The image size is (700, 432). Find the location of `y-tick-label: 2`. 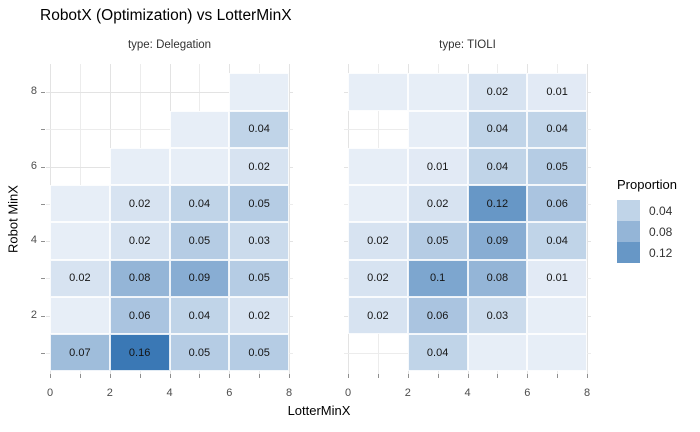

y-tick-label: 2 is located at coordinates (33, 314).